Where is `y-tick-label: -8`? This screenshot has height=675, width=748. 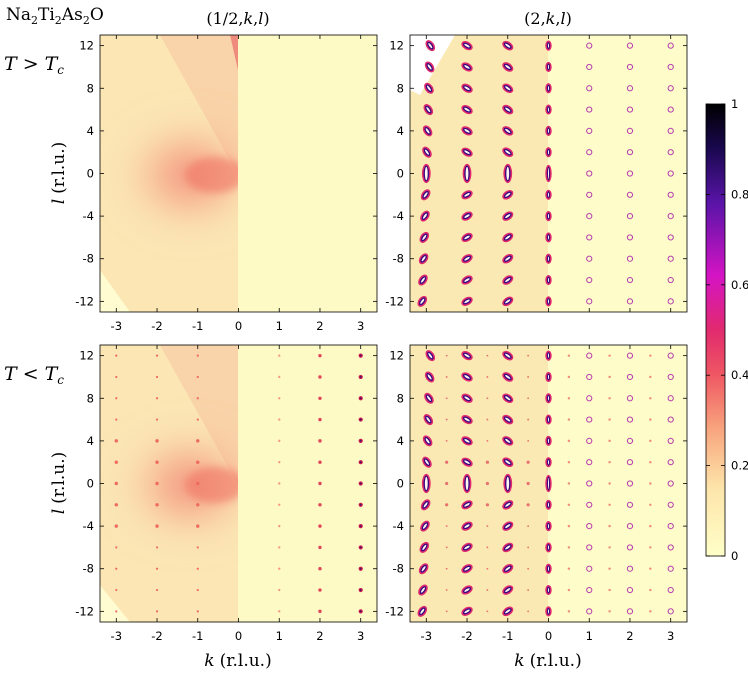 y-tick-label: -8 is located at coordinates (398, 569).